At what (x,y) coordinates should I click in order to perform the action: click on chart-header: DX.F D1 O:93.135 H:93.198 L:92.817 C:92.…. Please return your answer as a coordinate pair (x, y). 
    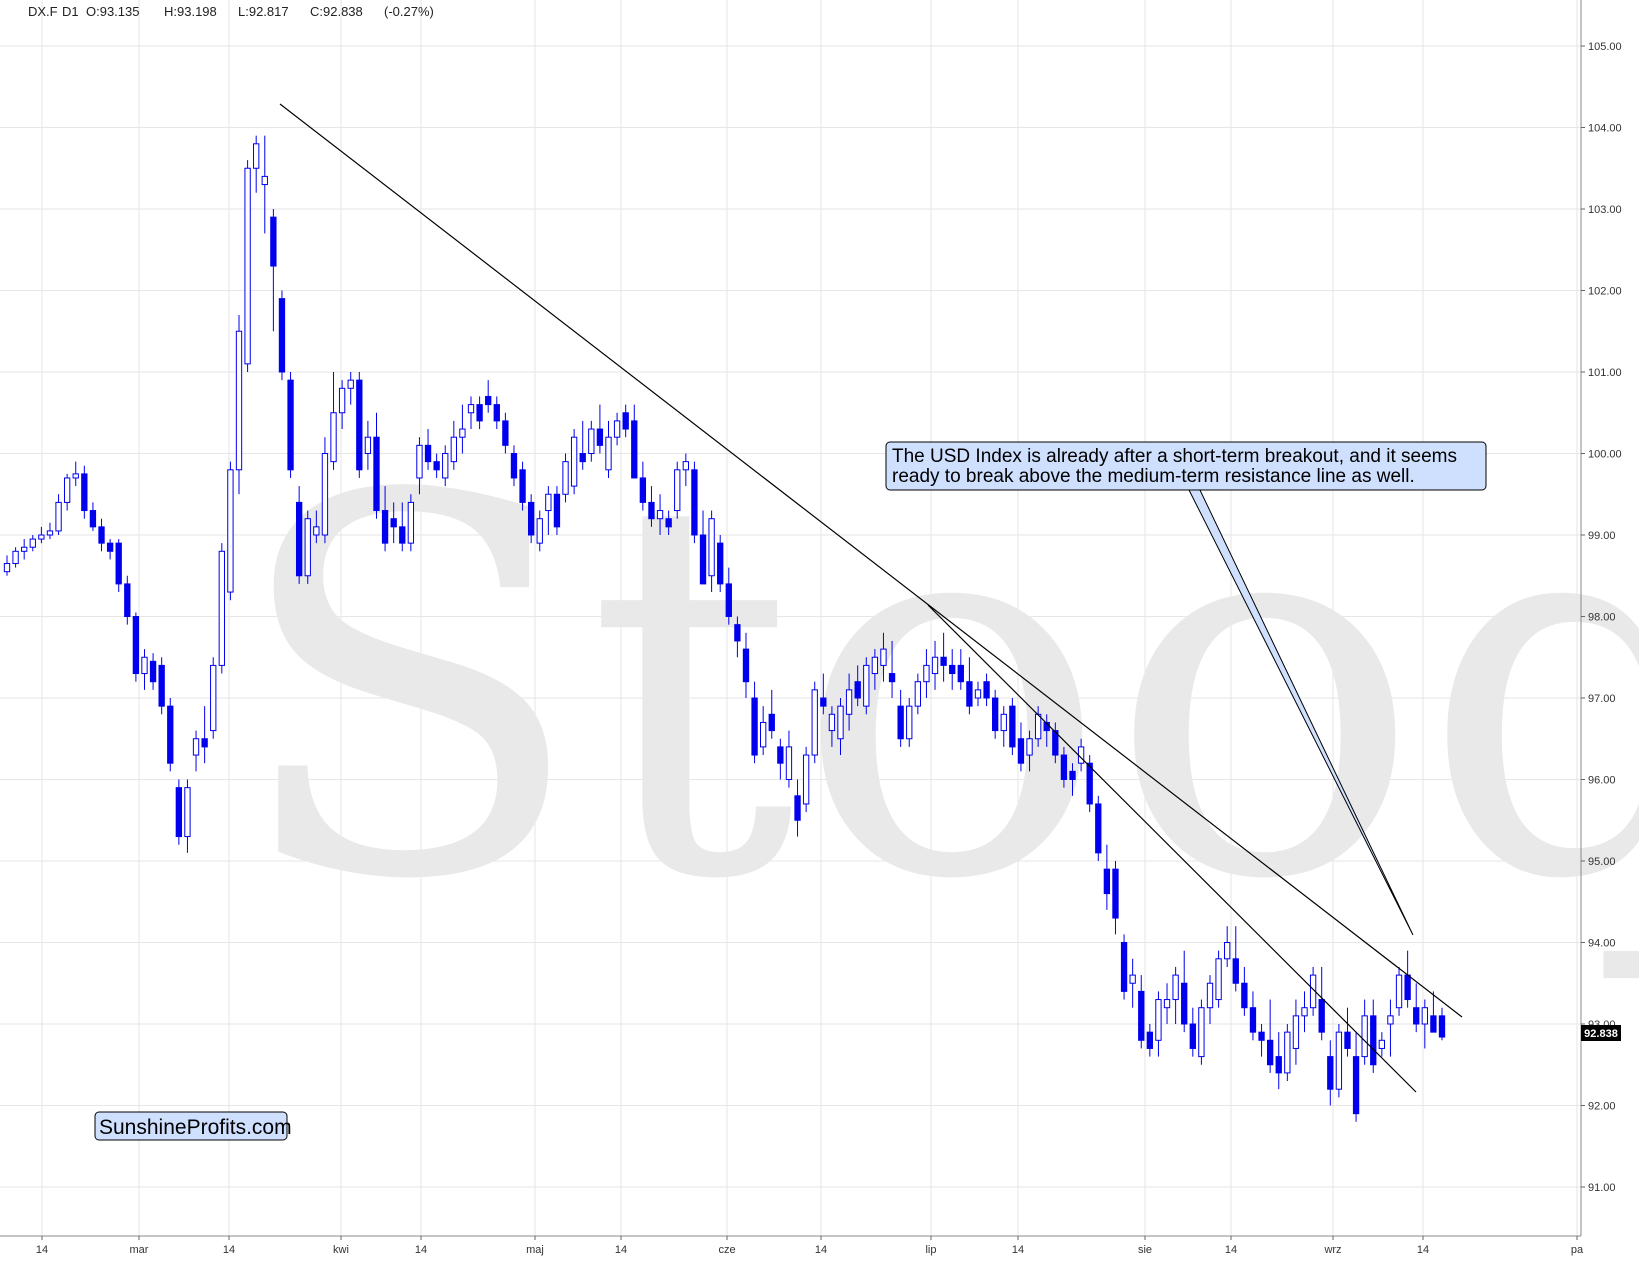
    Looking at the image, I should click on (231, 11).